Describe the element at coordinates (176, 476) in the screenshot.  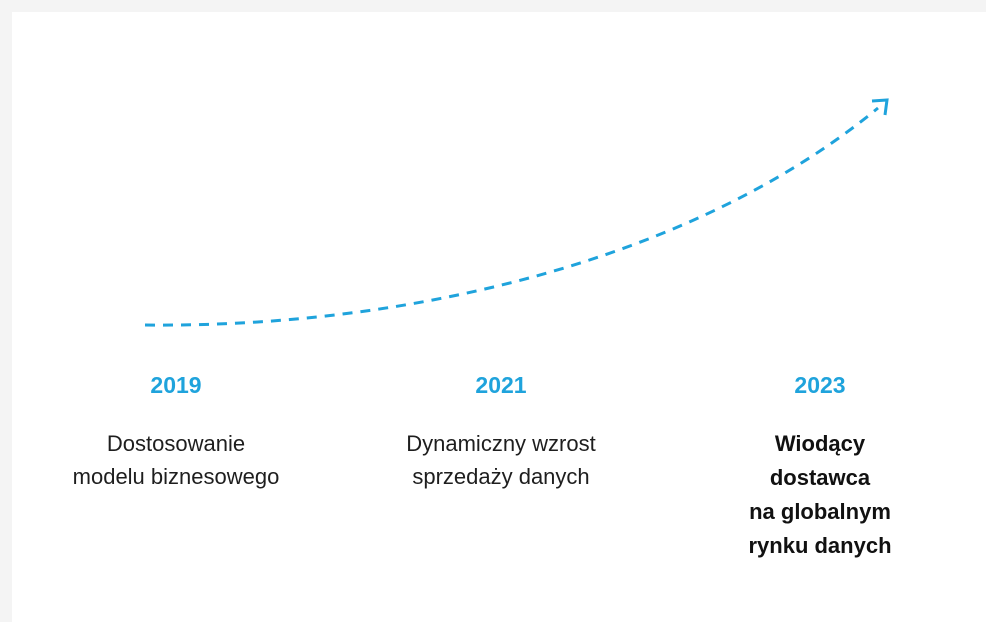
I see `description-line: modelu biznesowego` at that location.